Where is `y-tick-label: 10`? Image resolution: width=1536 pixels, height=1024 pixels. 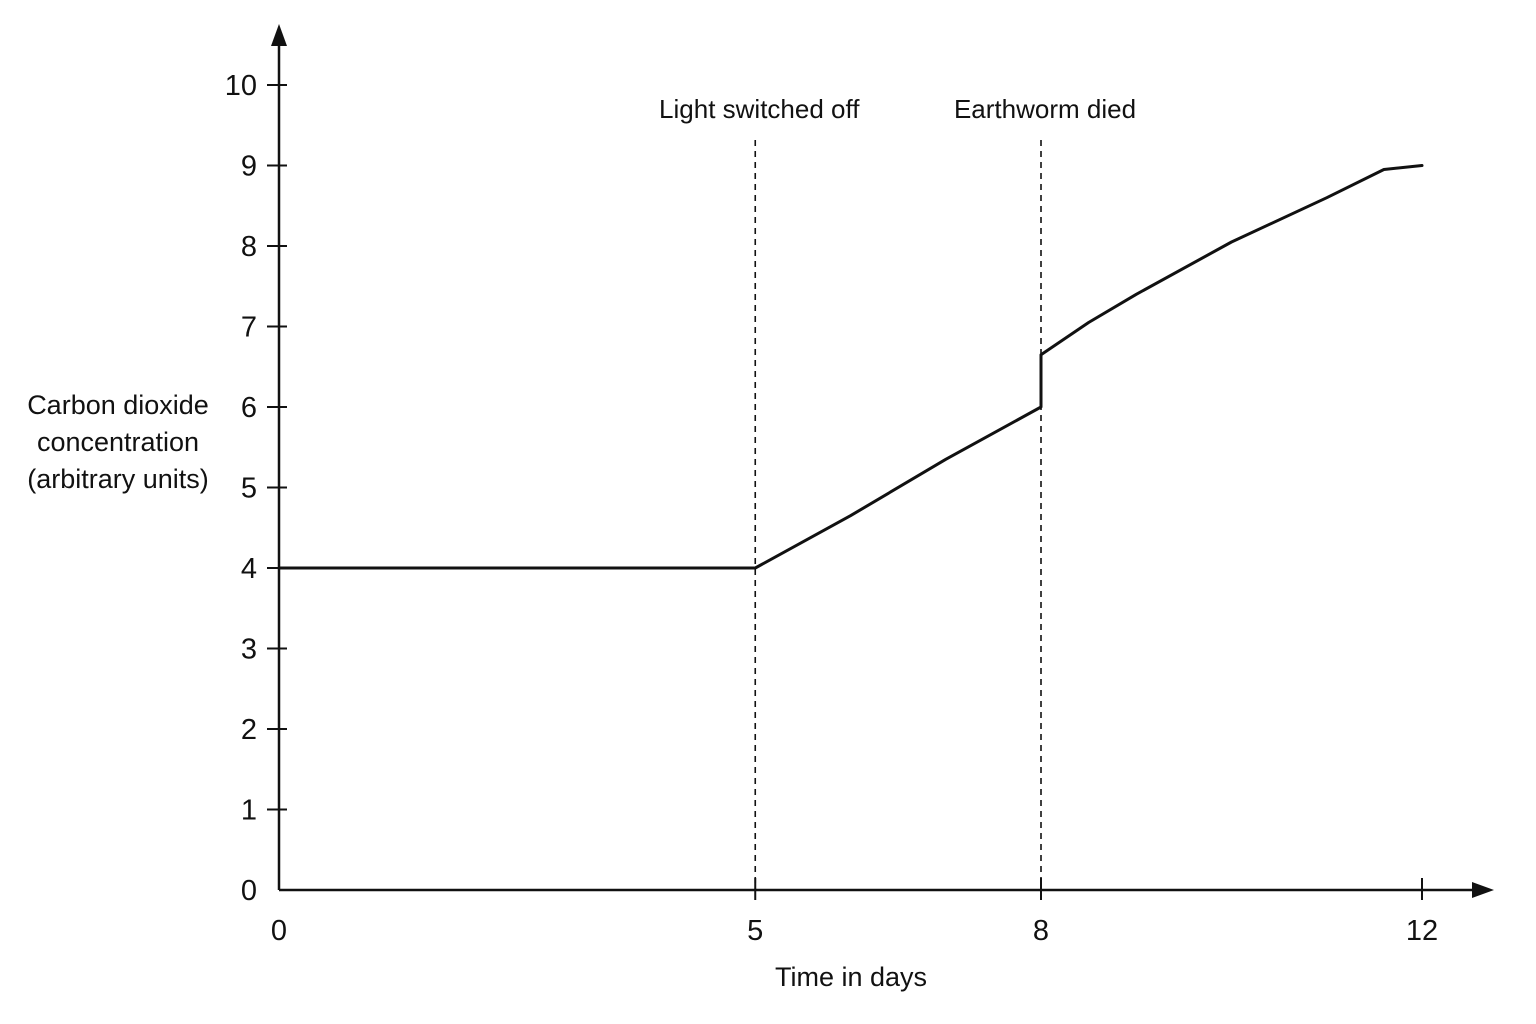 y-tick-label: 10 is located at coordinates (241, 86).